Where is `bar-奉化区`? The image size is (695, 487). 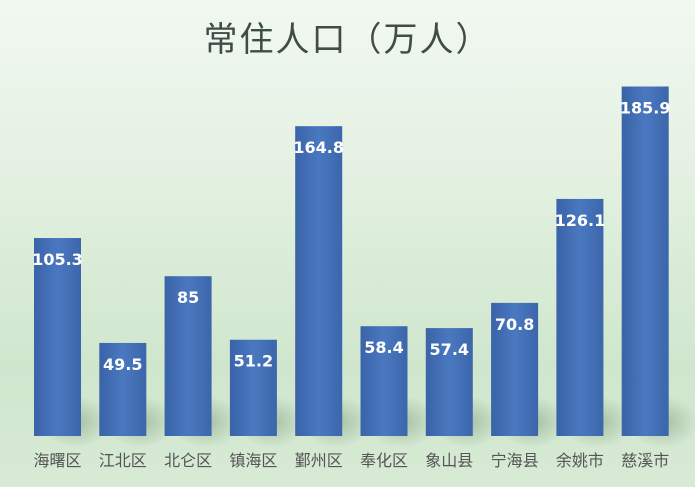
bar-奉化区 is located at coordinates (384, 381).